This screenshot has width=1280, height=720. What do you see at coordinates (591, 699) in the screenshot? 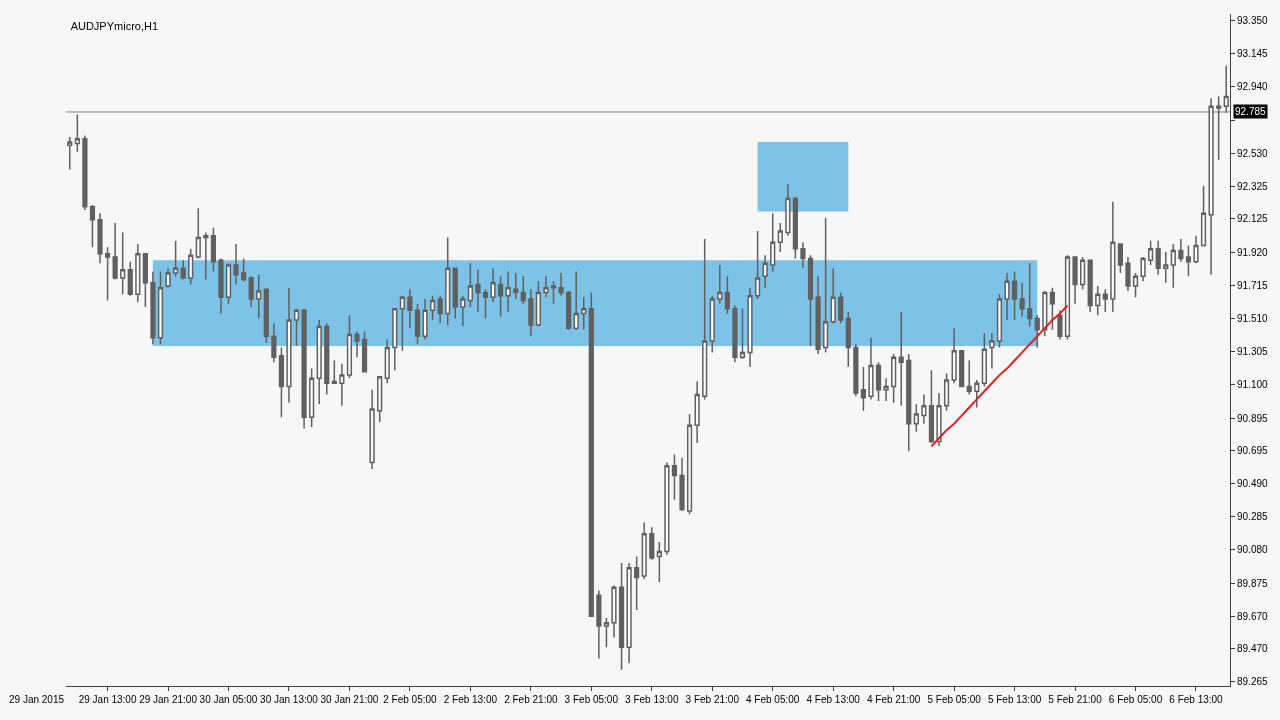
I see `x-tick-label: 3 Feb 05:00` at bounding box center [591, 699].